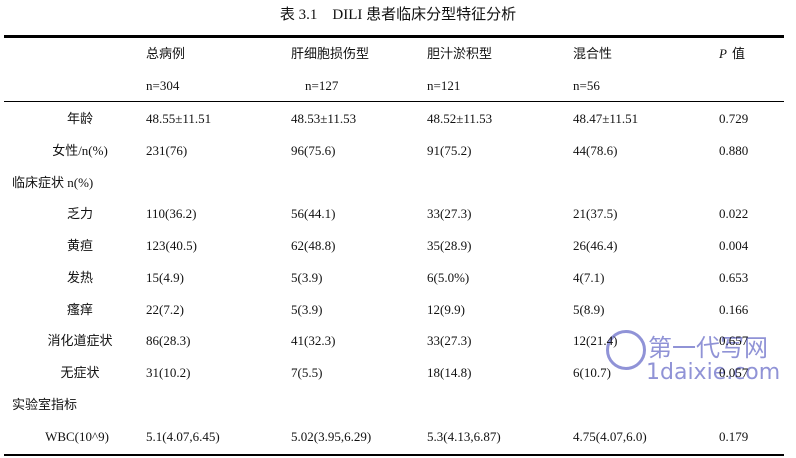  Describe the element at coordinates (589, 309) in the screenshot. I see `cell: 5(8.9)` at that location.